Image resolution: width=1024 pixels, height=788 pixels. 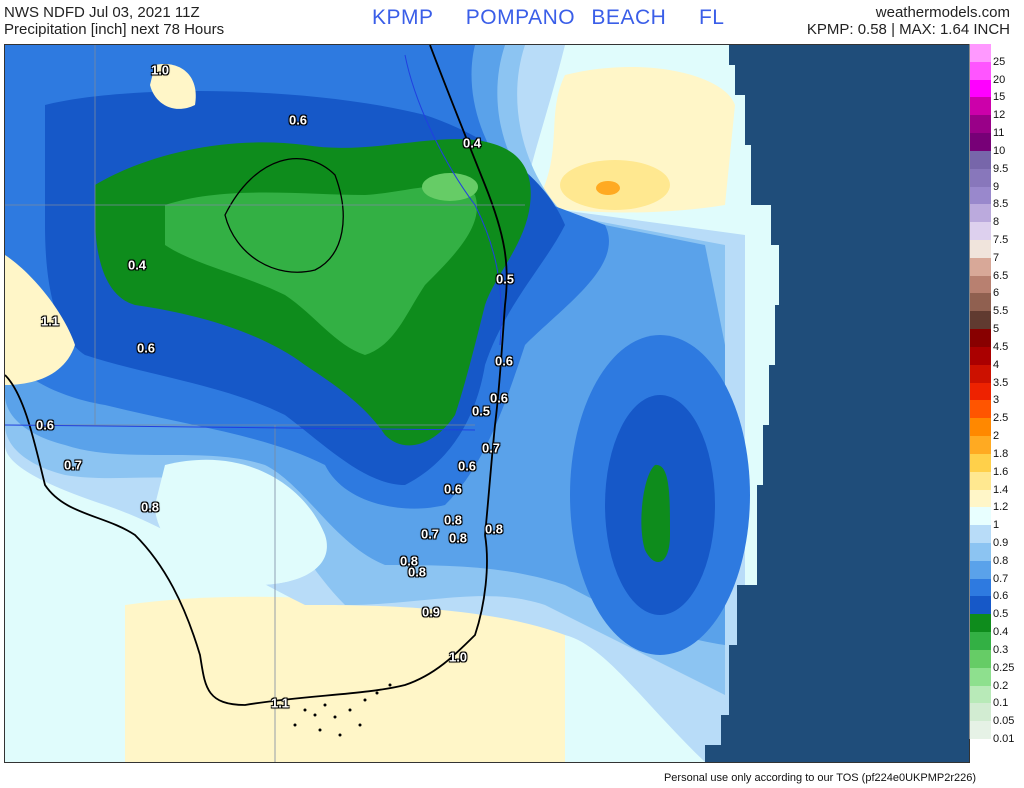 I want to click on legend-label: 15, so click(x=999, y=97).